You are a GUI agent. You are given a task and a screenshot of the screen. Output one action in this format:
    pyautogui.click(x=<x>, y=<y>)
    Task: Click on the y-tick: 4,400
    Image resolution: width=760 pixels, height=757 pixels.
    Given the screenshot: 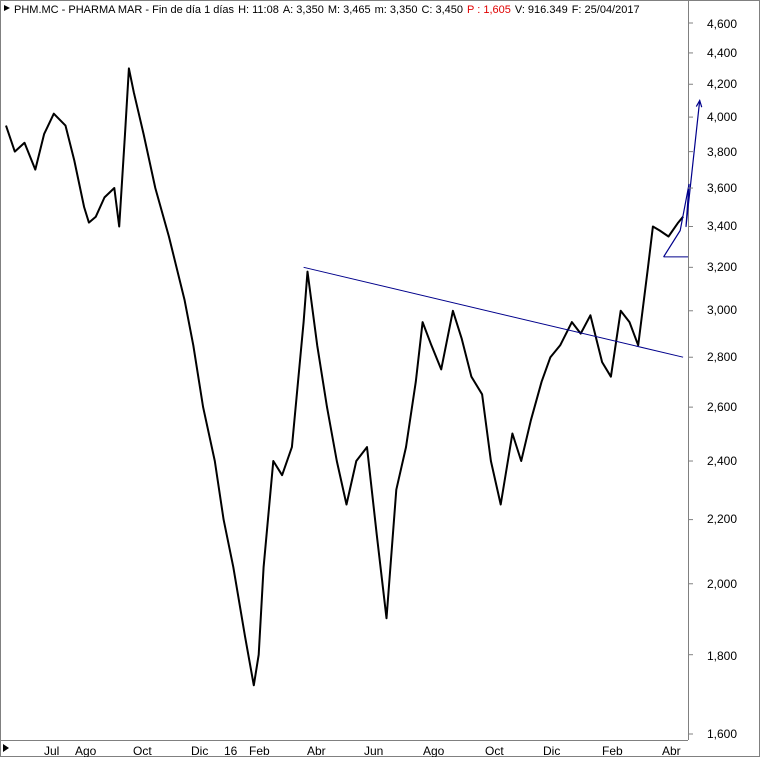 What is the action you would take?
    pyautogui.click(x=722, y=53)
    